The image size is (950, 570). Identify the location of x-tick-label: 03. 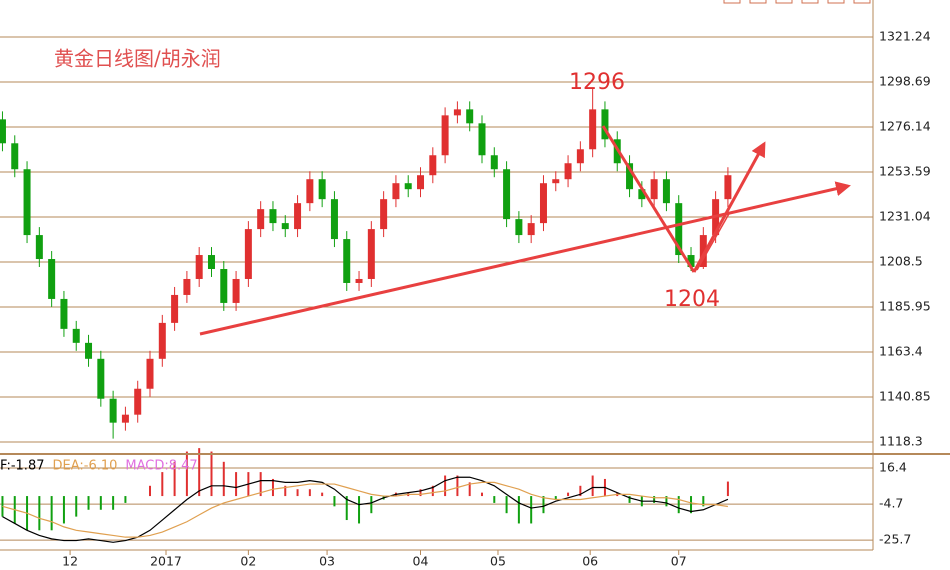
(327, 561).